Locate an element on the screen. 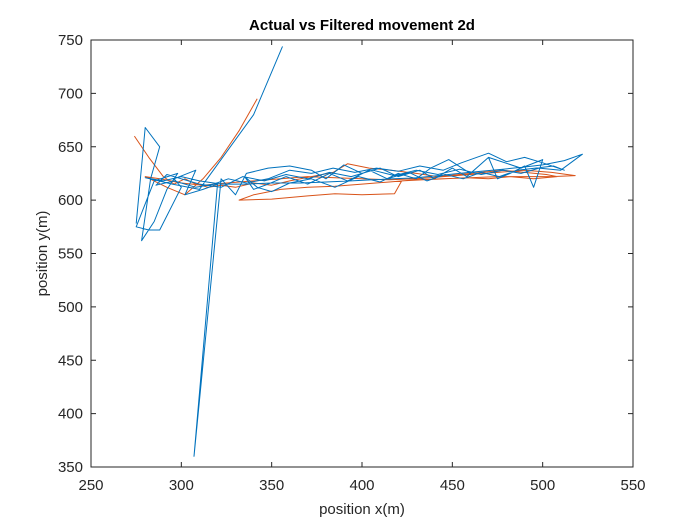  y-tick-label: 750 is located at coordinates (70, 40).